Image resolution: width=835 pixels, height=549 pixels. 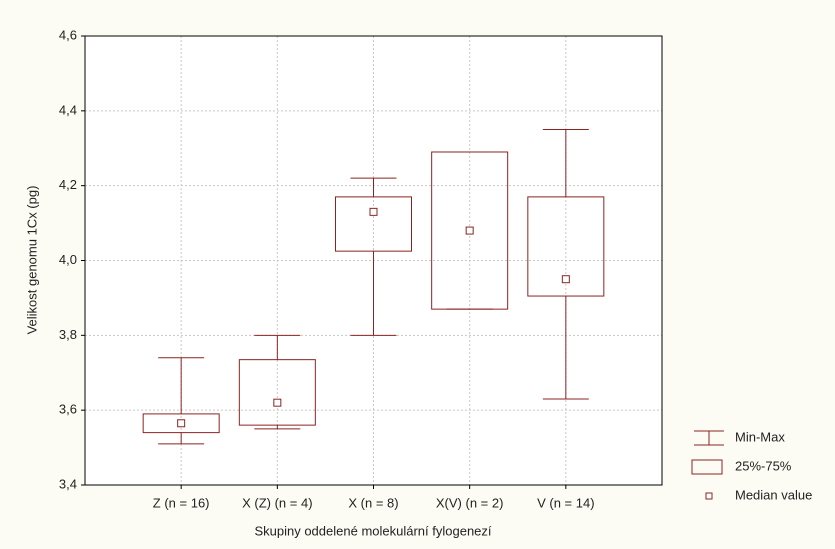 I want to click on y-tick-label: 4,4, so click(x=68, y=109).